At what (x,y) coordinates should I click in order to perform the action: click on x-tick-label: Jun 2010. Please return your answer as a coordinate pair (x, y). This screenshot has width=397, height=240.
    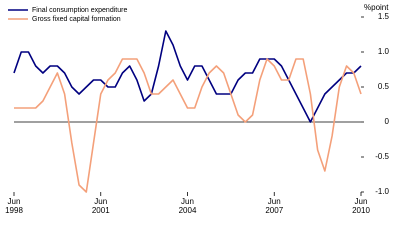
    Looking at the image, I should click on (361, 206).